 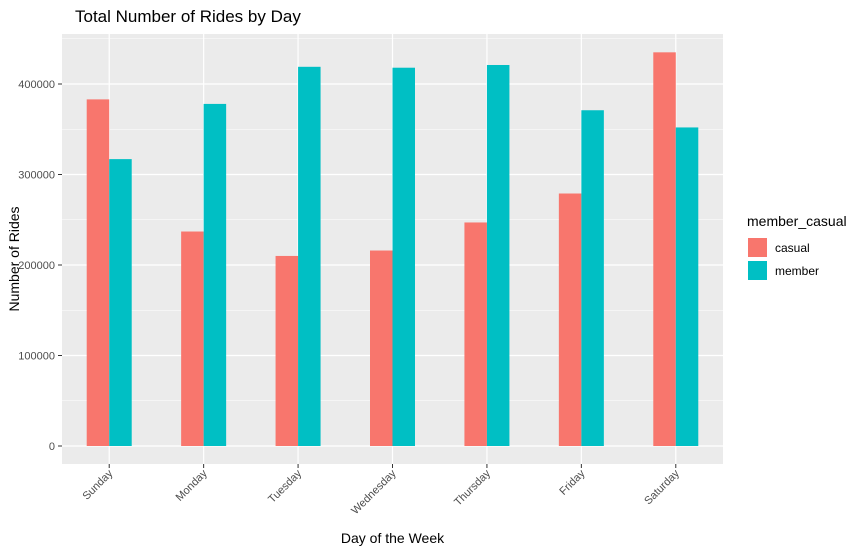 I want to click on bar-member-thursday, so click(x=498, y=255).